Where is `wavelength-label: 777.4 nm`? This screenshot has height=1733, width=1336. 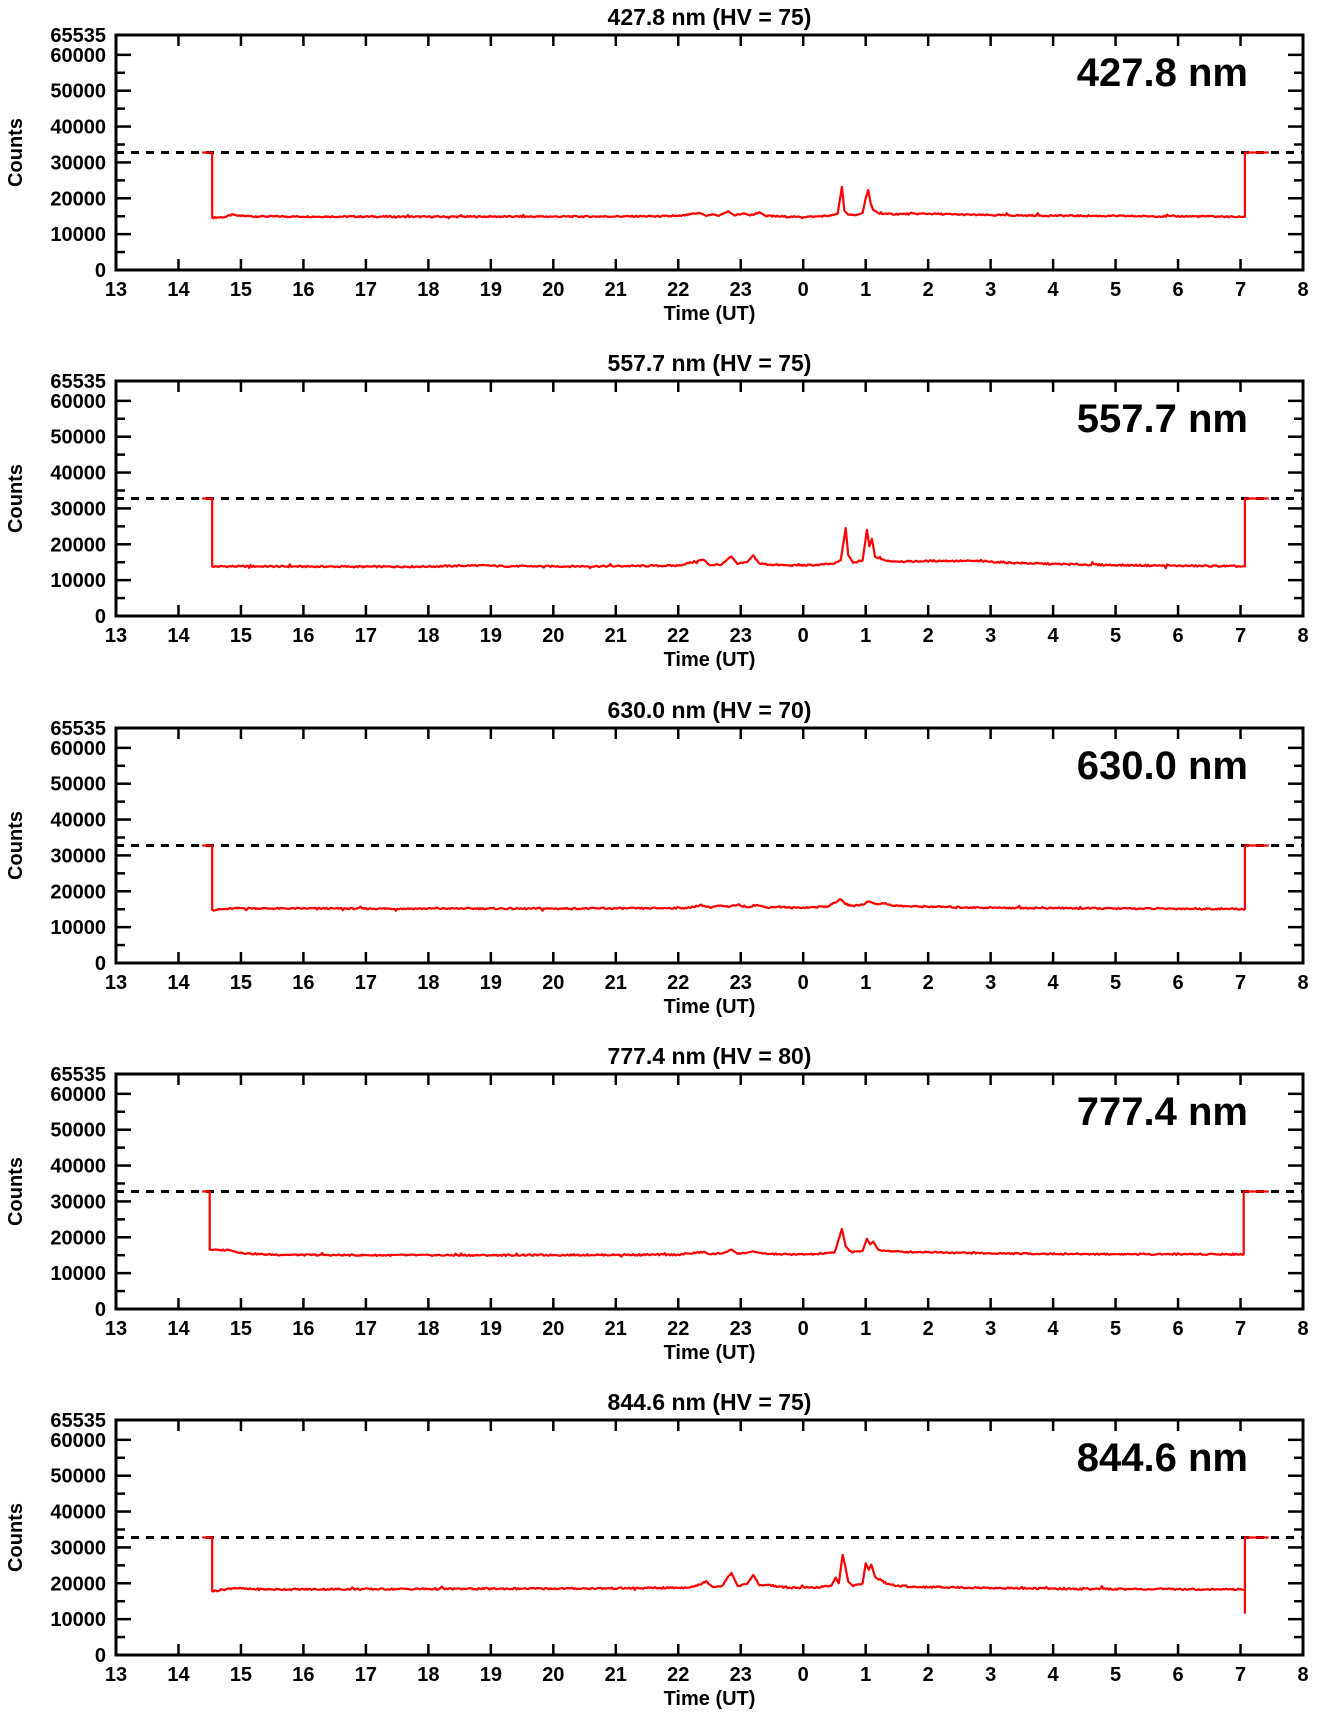
wavelength-label: 777.4 nm is located at coordinates (1162, 1112).